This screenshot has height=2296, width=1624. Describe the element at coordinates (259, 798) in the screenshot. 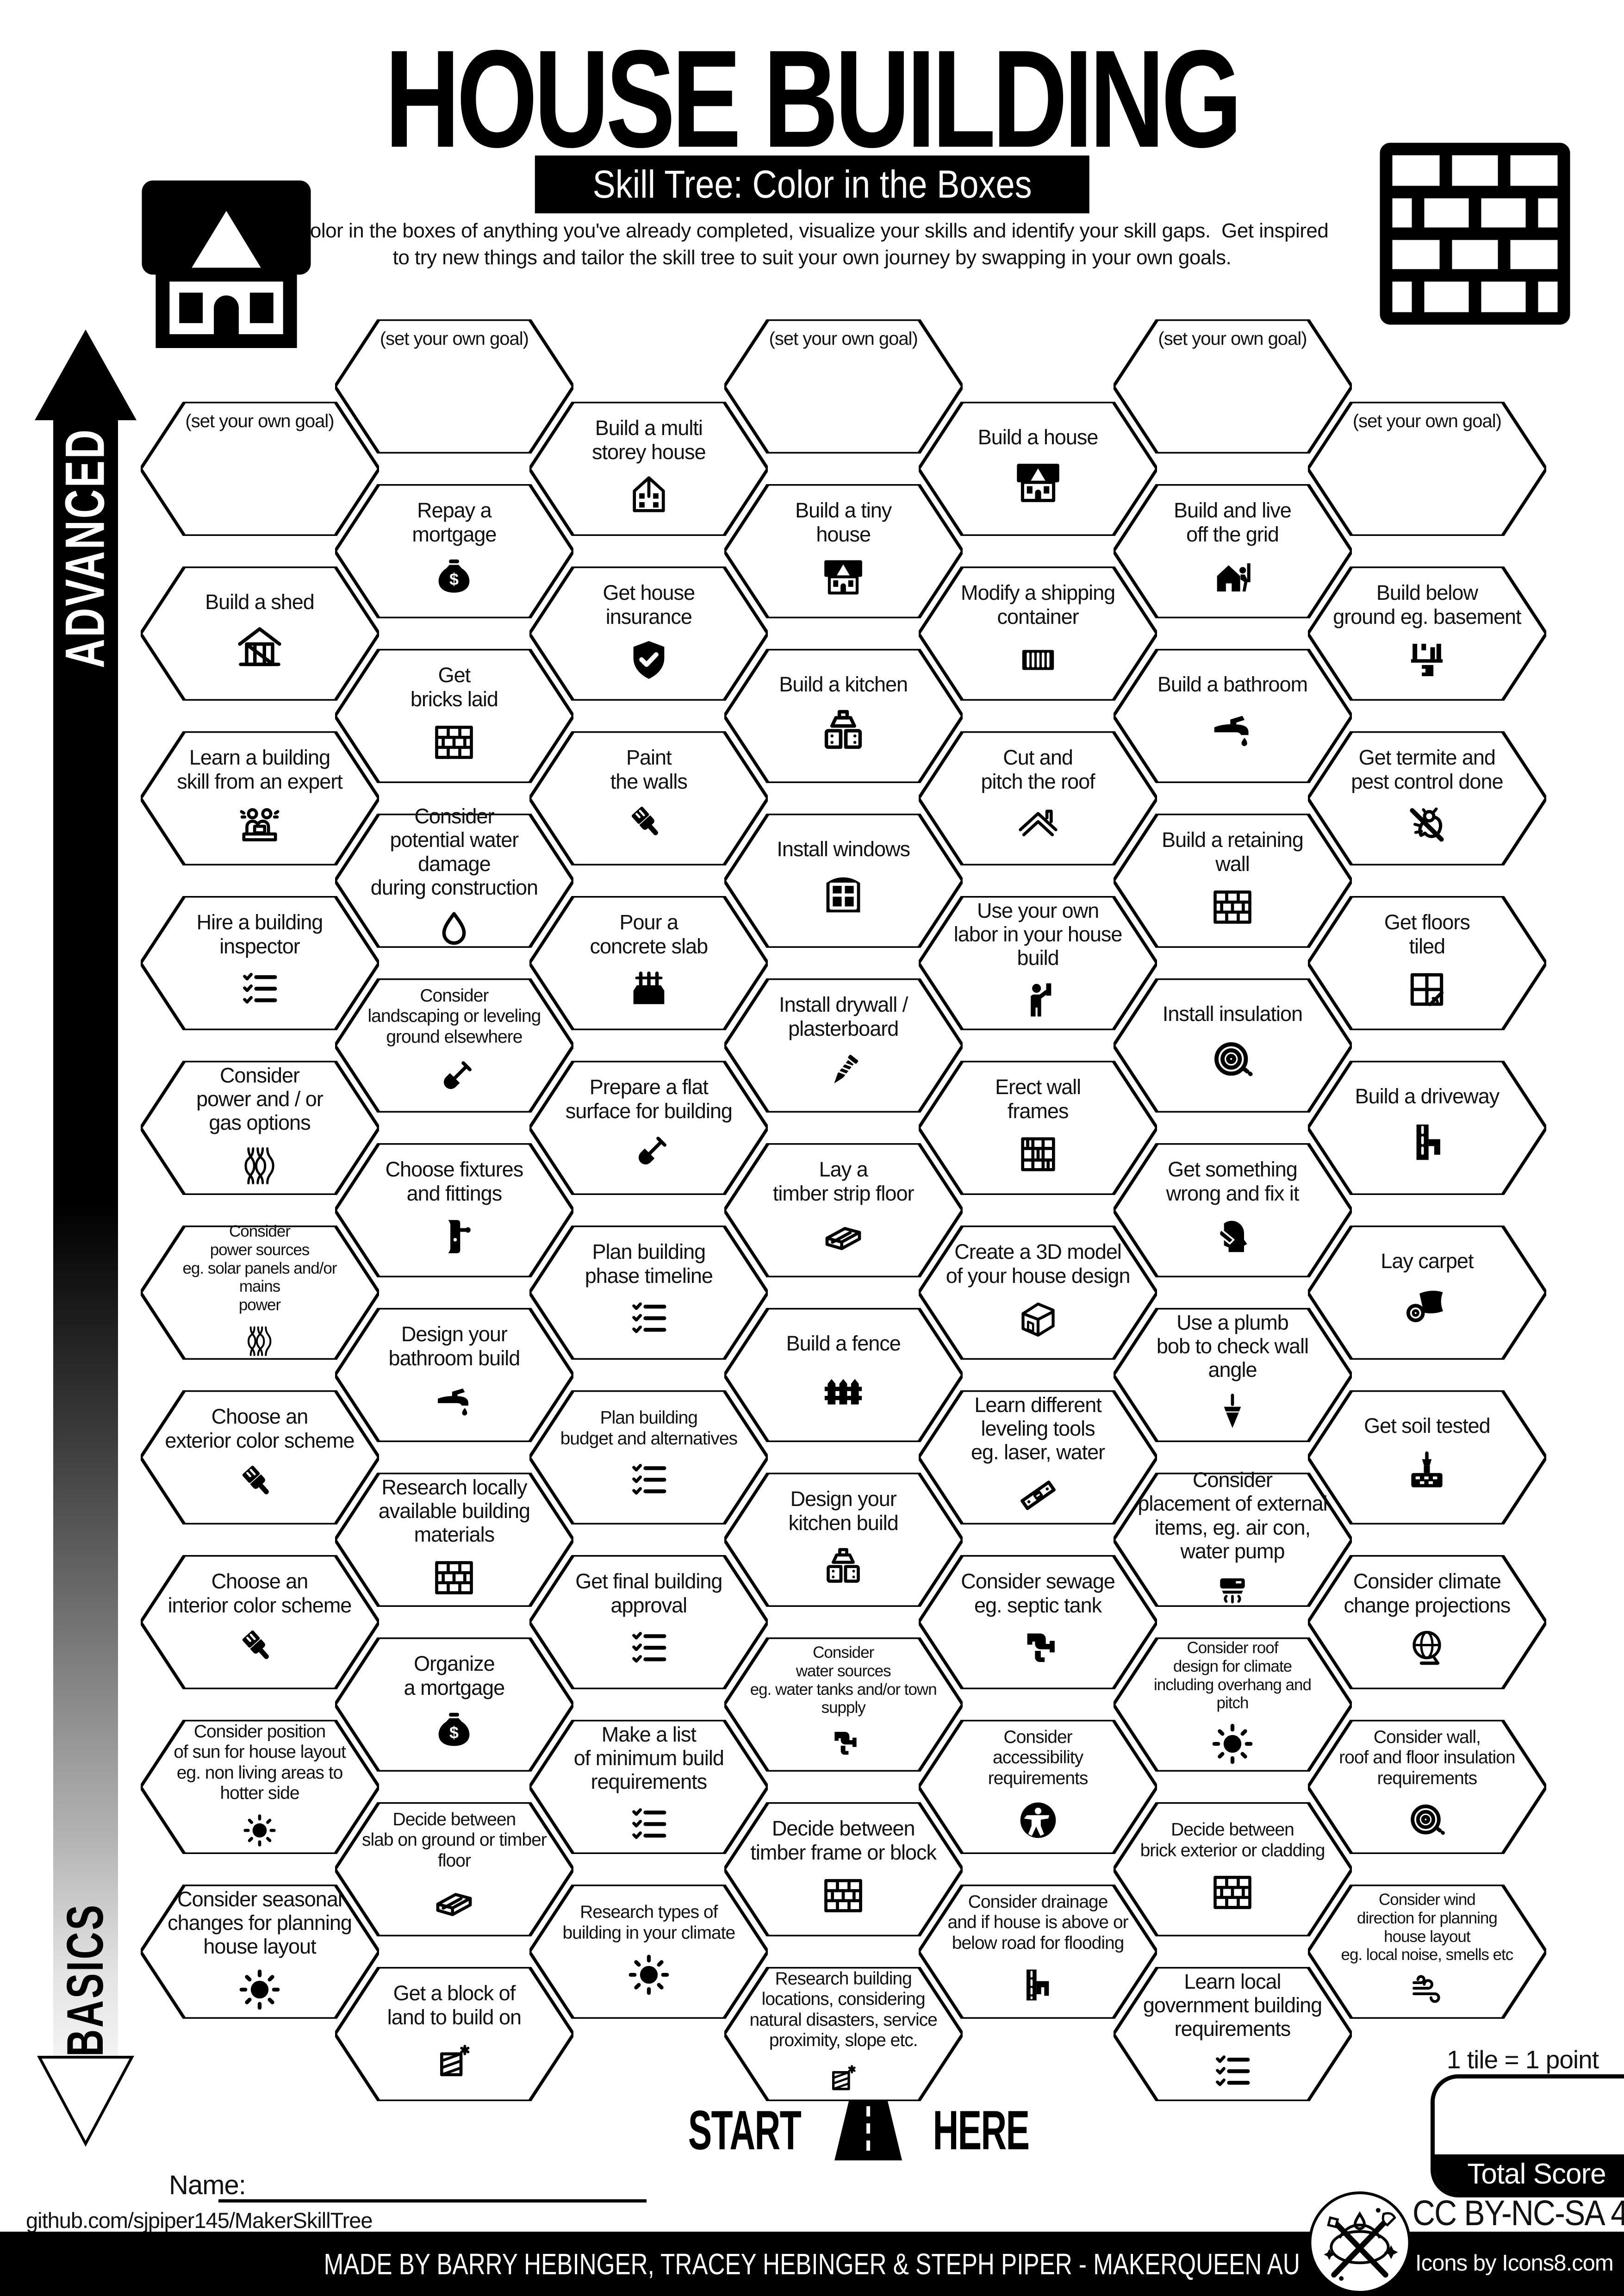

I see `hex-tile: Learn a building skill from an expert` at that location.